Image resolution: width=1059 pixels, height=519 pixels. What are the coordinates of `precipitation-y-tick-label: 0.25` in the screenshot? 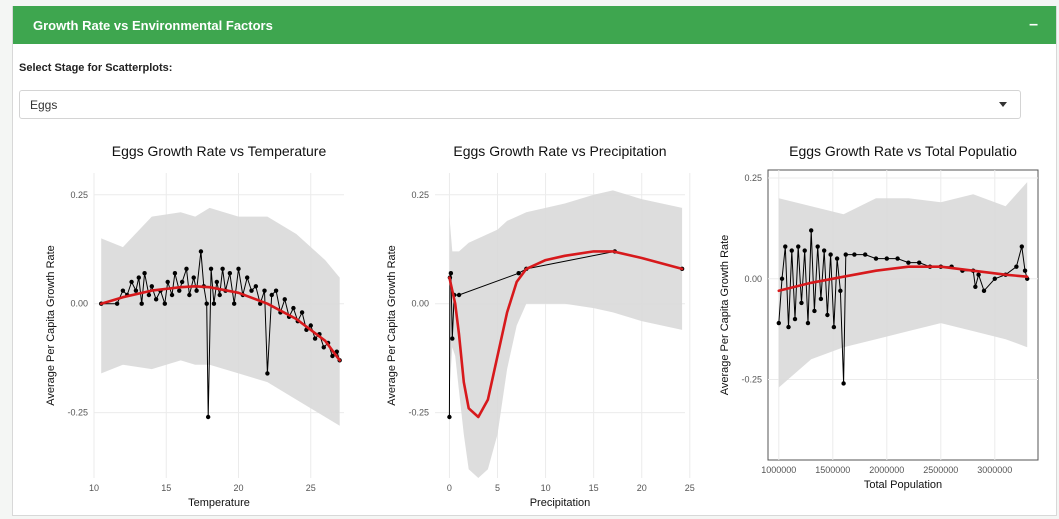 It's located at (420, 195).